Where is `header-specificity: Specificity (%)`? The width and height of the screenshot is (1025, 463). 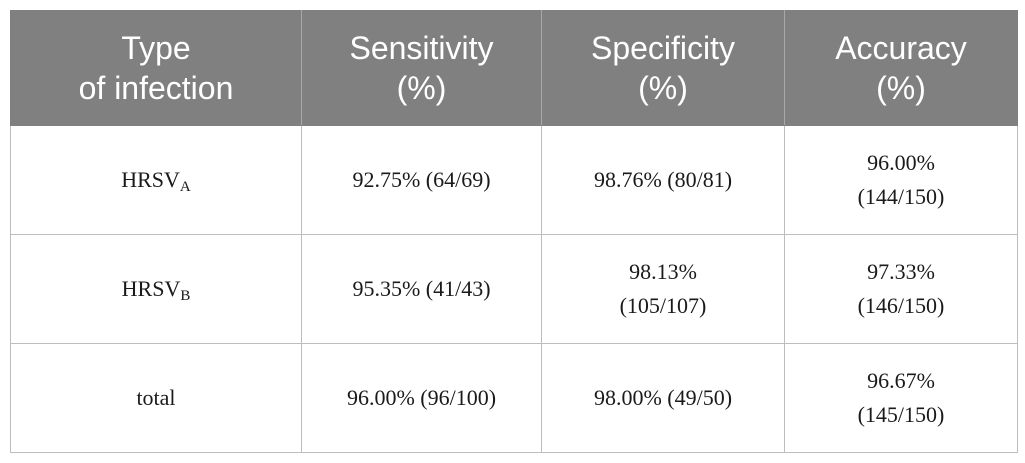 header-specificity: Specificity (%) is located at coordinates (663, 68).